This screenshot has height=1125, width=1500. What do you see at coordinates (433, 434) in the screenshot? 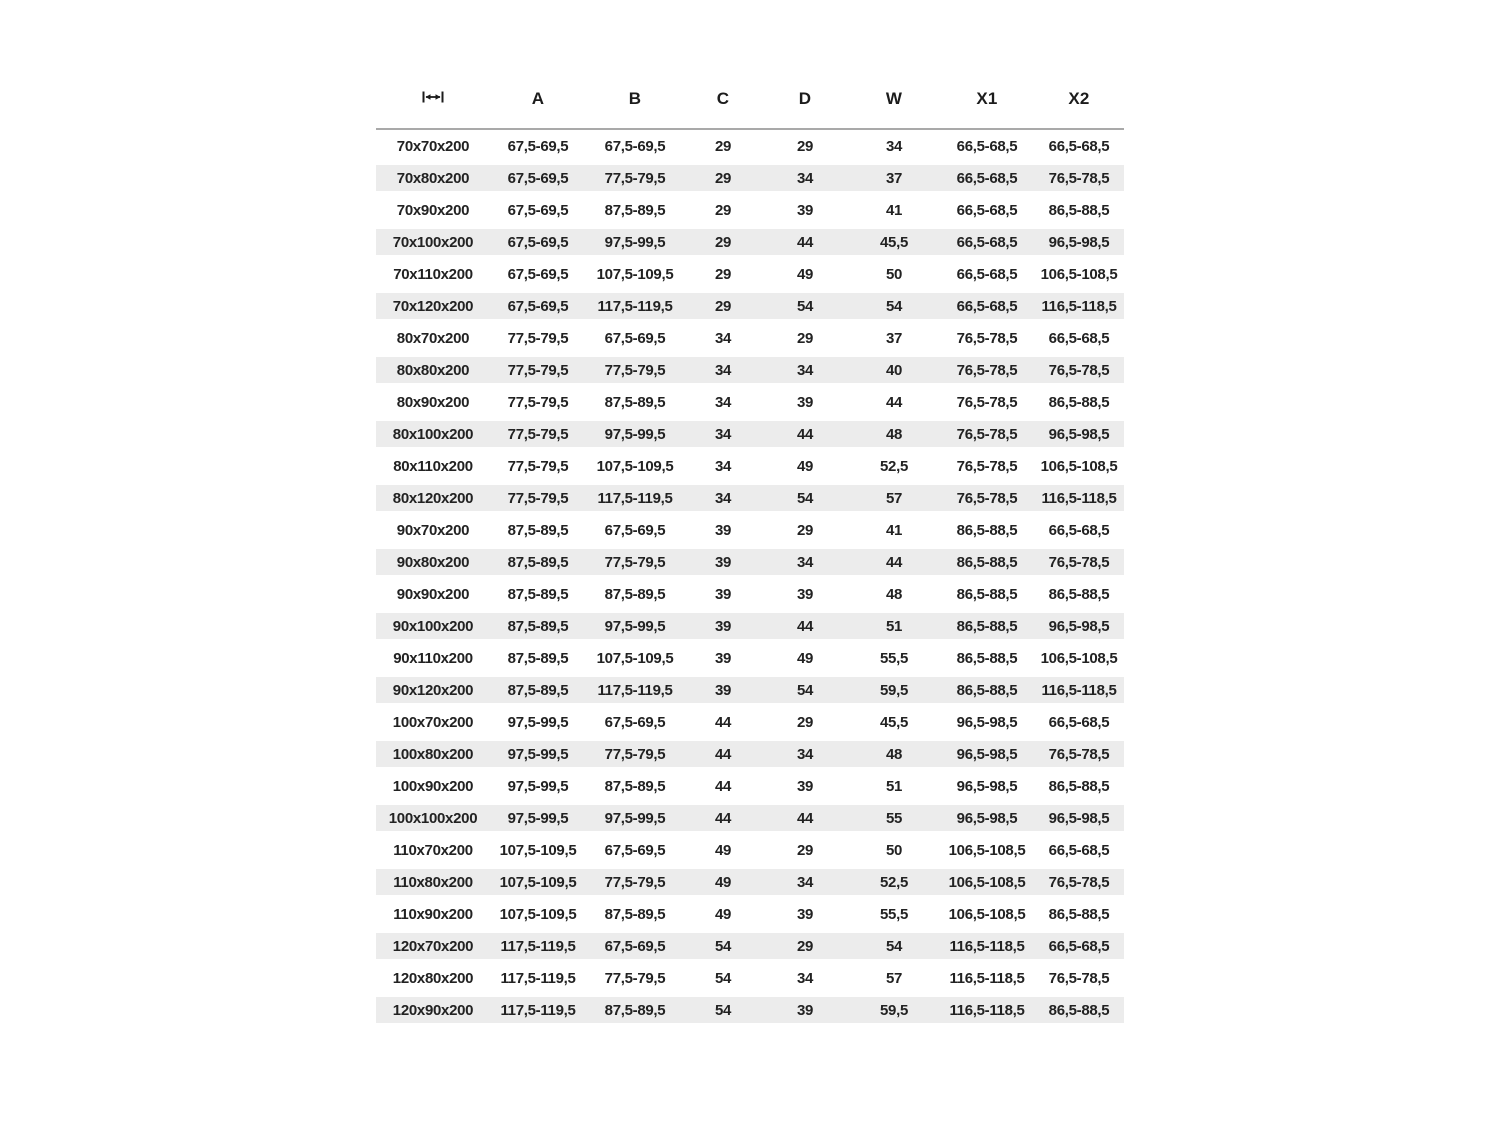
I see `size-cell: 80x100x200` at bounding box center [433, 434].